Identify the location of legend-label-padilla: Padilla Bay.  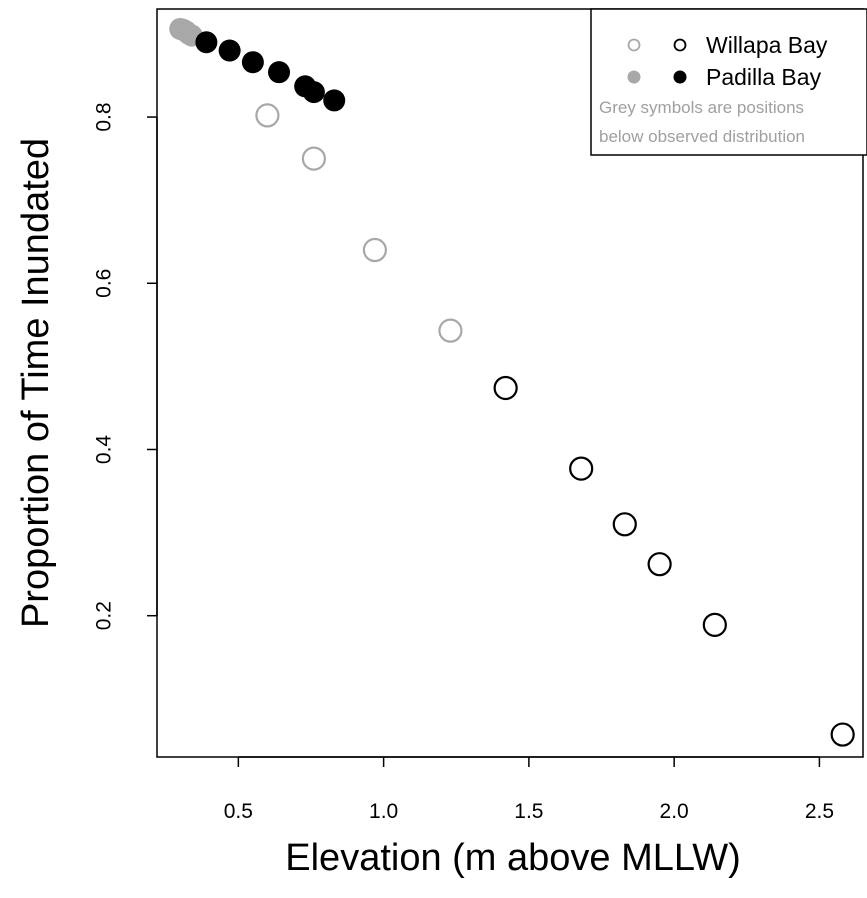
(764, 77).